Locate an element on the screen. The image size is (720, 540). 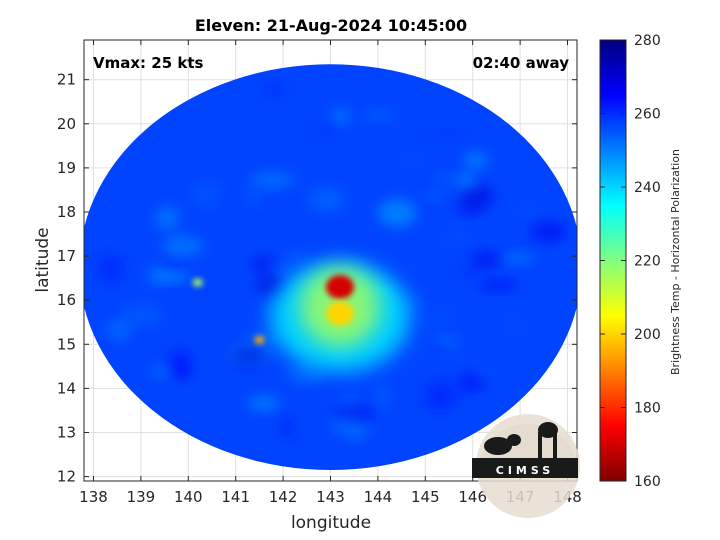
x-tick-label: 141 is located at coordinates (235, 497).